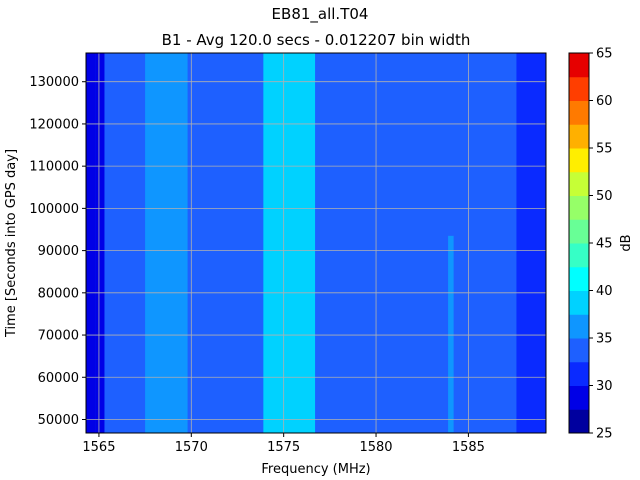 This screenshot has height=480, width=640. What do you see at coordinates (58, 420) in the screenshot?
I see `y-tick-label: 50000` at bounding box center [58, 420].